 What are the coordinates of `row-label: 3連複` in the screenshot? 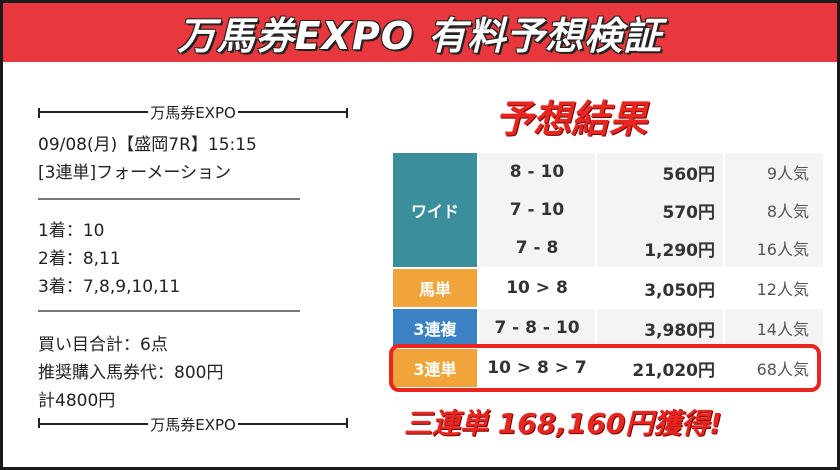 It's located at (435, 328).